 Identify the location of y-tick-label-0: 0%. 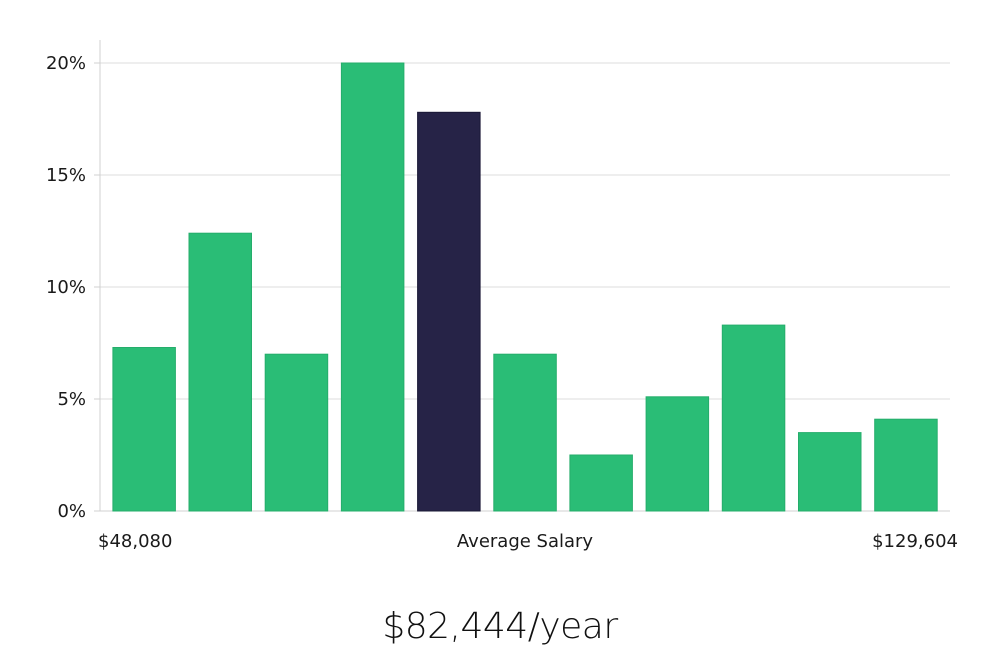
(71, 511).